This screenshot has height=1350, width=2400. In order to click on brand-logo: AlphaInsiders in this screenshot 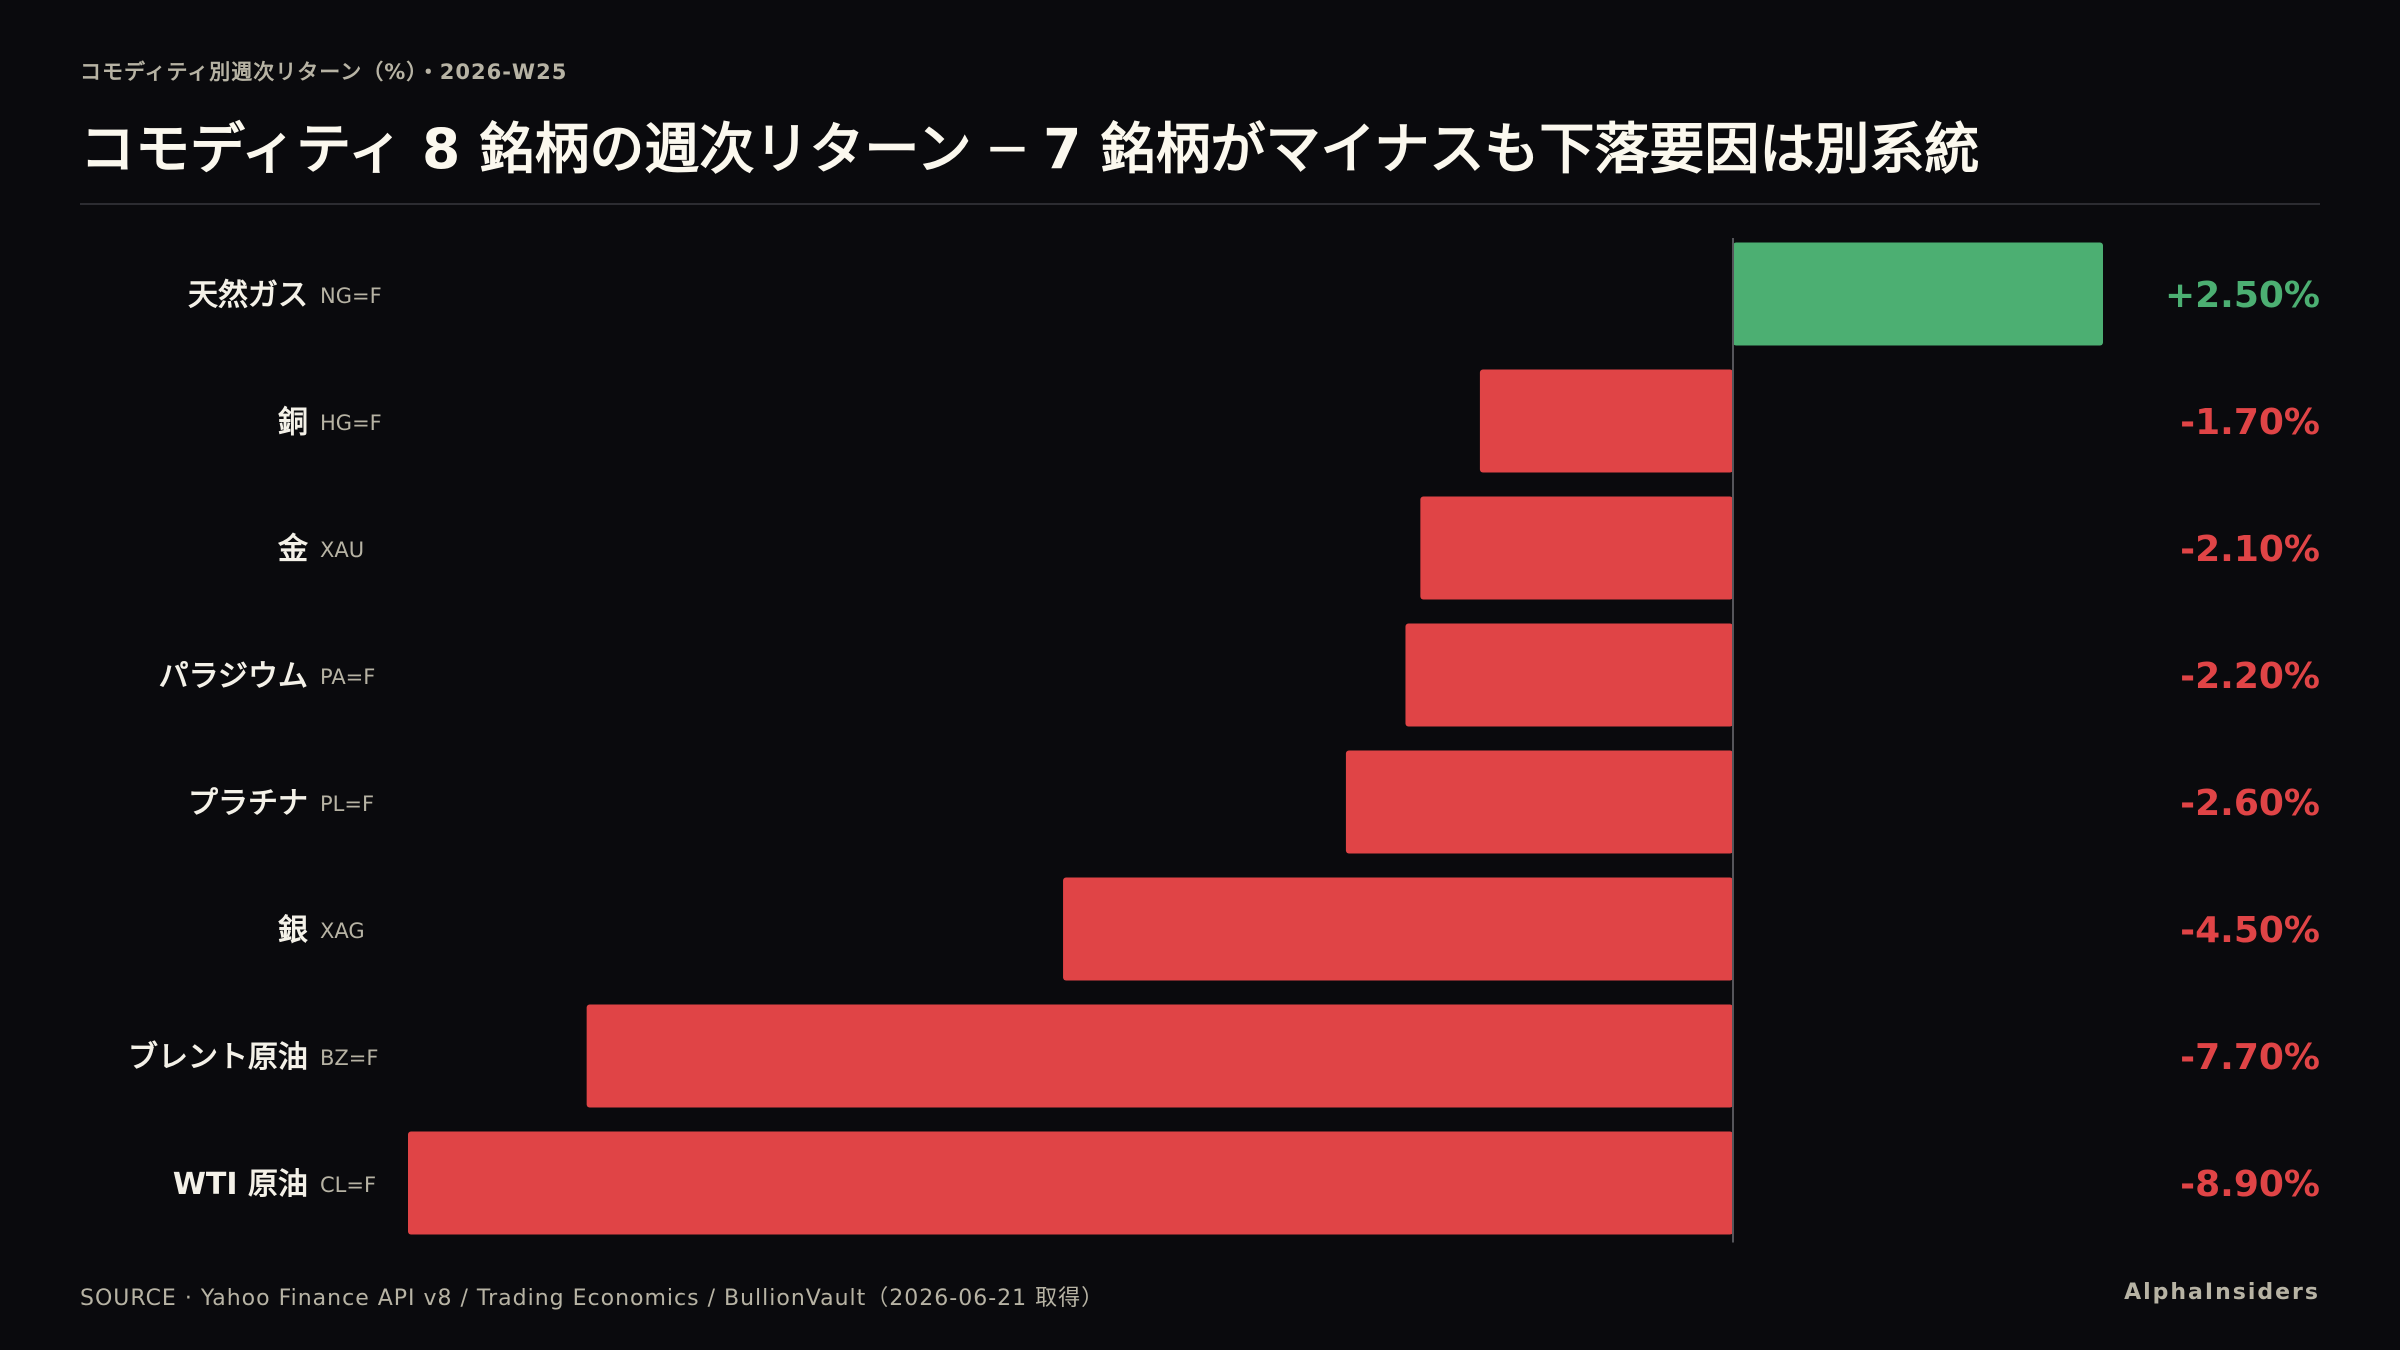, I will do `click(2222, 1292)`.